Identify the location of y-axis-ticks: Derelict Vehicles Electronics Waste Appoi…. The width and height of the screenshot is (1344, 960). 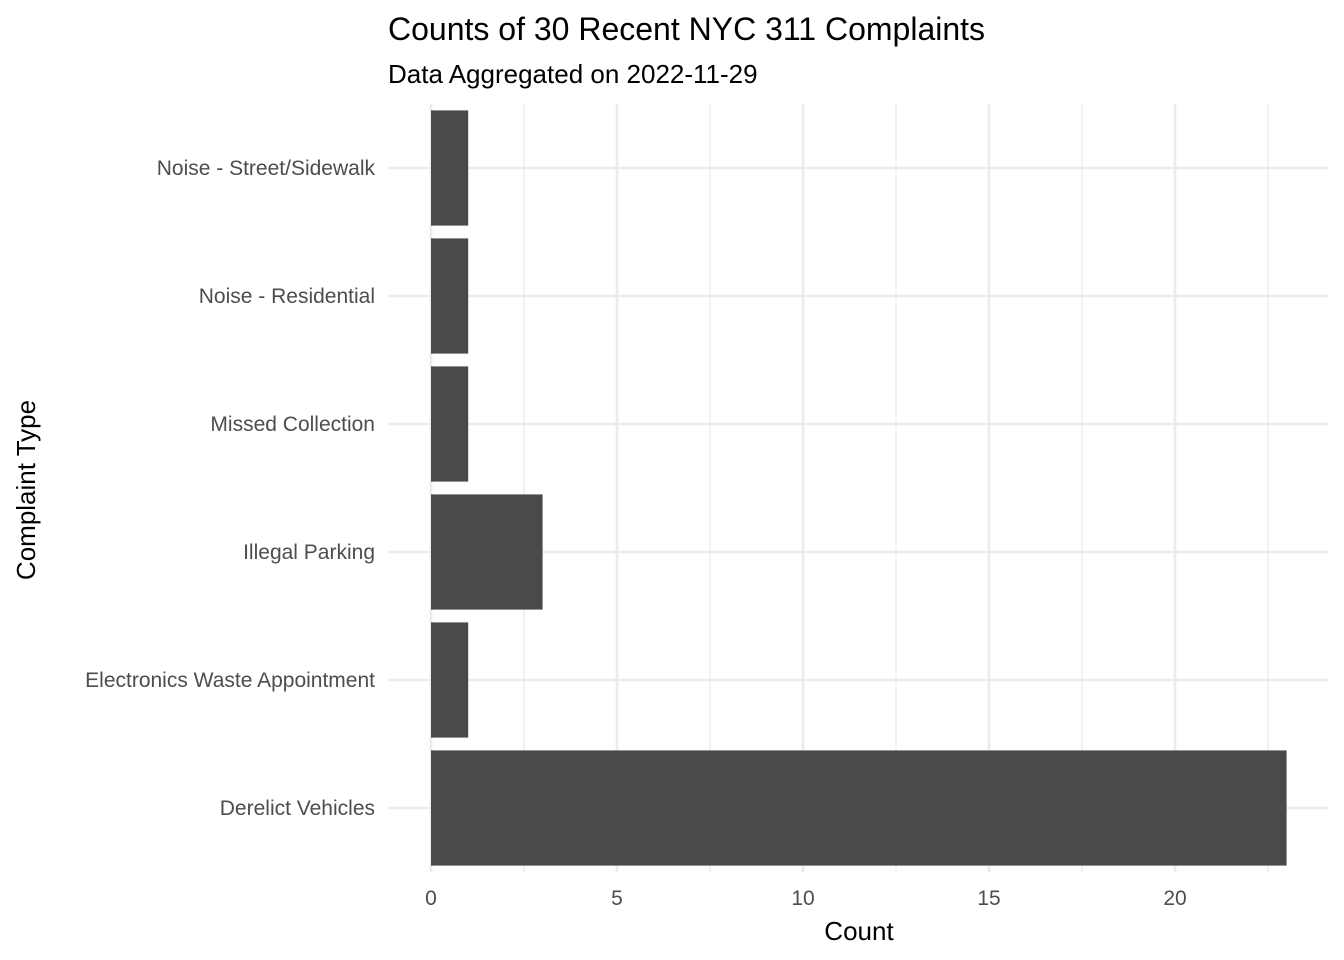
(230, 488).